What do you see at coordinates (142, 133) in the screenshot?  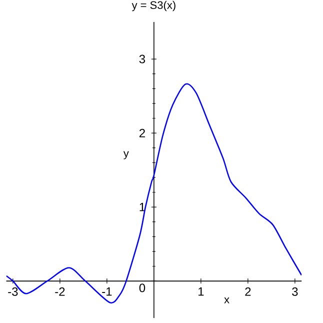 I see `y-tick-label: 2` at bounding box center [142, 133].